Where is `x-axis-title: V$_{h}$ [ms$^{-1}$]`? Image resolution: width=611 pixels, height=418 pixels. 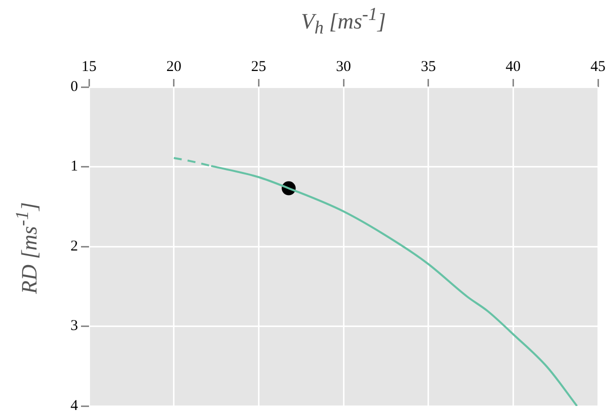 x-axis-title: V$_{h}$ [ms$^{-1}$] is located at coordinates (343, 21).